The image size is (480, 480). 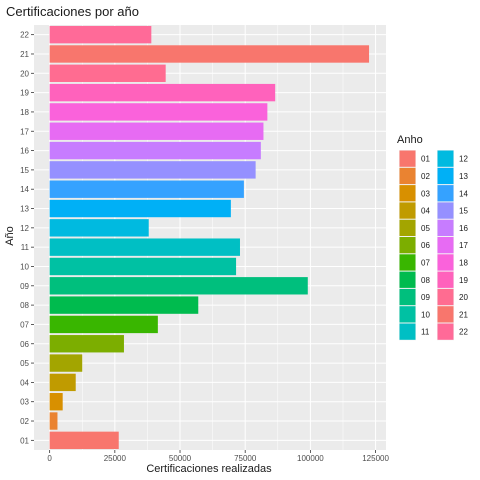 I want to click on legend-label: 01, so click(x=425, y=159).